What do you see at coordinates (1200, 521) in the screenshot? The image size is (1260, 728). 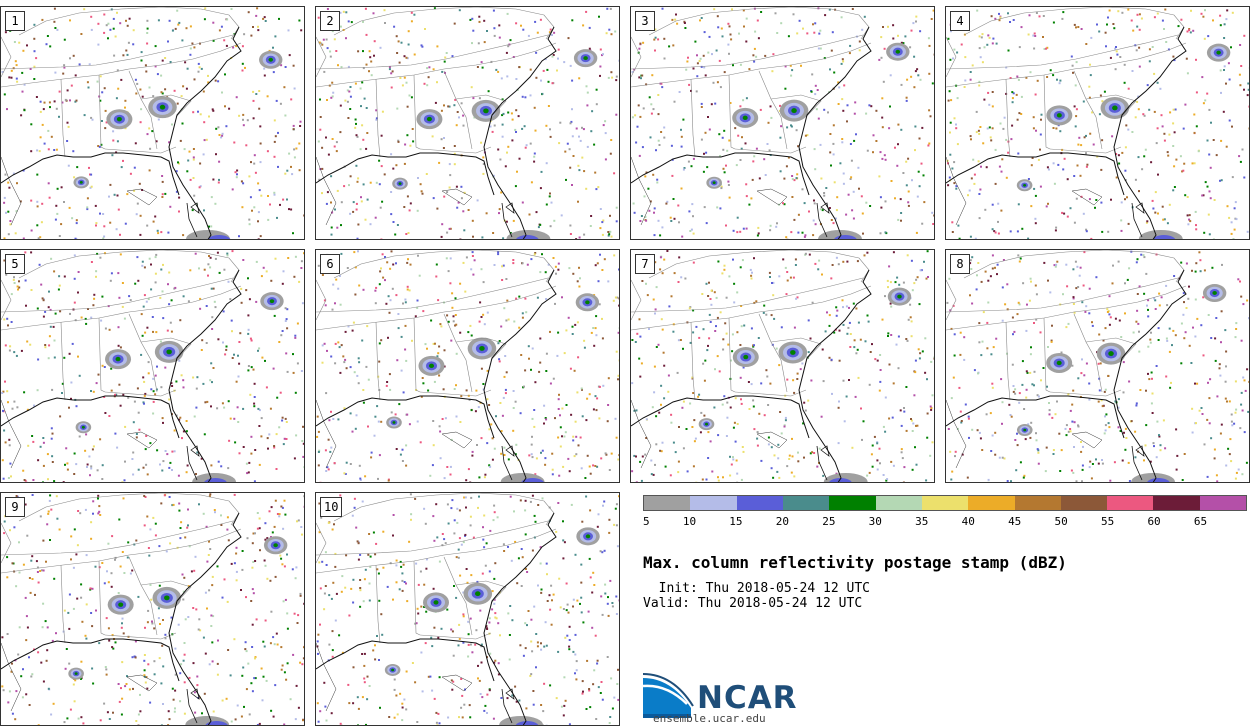 I see `colorbar-tick-label: 65` at bounding box center [1200, 521].